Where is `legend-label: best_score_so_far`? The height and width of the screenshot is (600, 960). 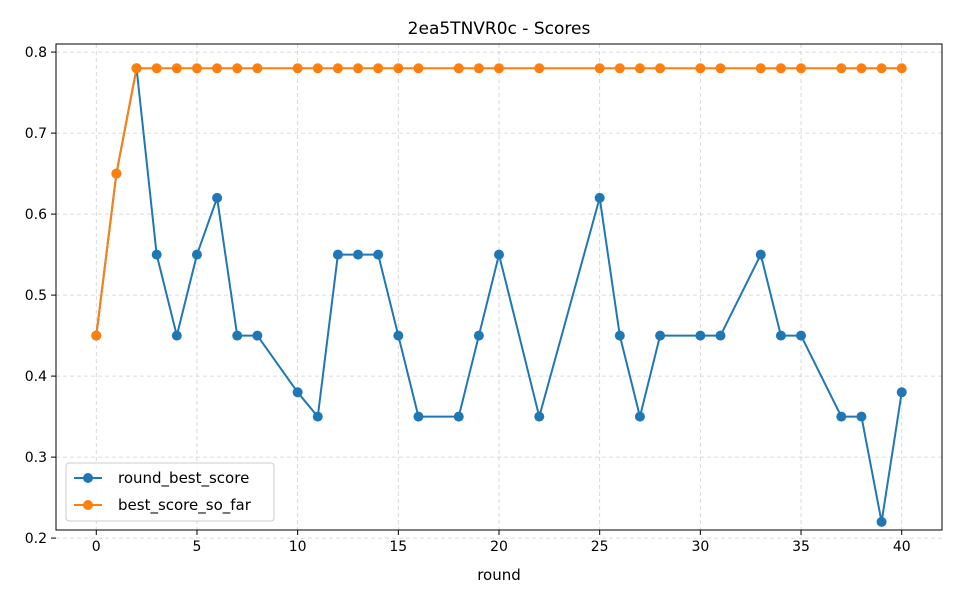 legend-label: best_score_so_far is located at coordinates (185, 505).